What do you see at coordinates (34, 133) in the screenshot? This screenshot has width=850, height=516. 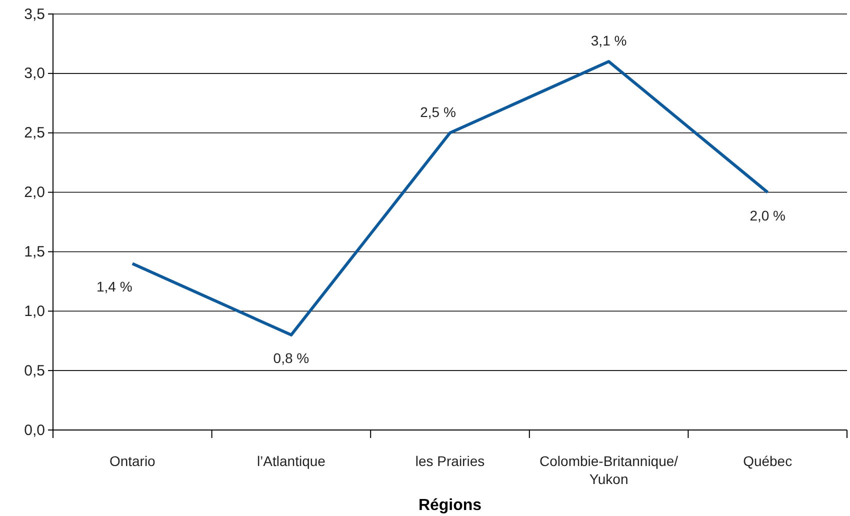 I see `y-tick-label: 2,5` at bounding box center [34, 133].